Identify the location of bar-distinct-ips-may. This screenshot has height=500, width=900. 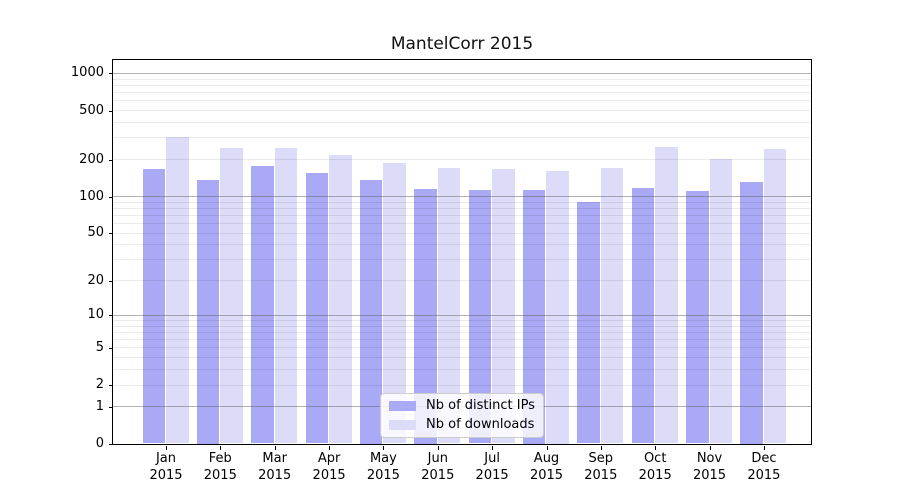
(371, 312).